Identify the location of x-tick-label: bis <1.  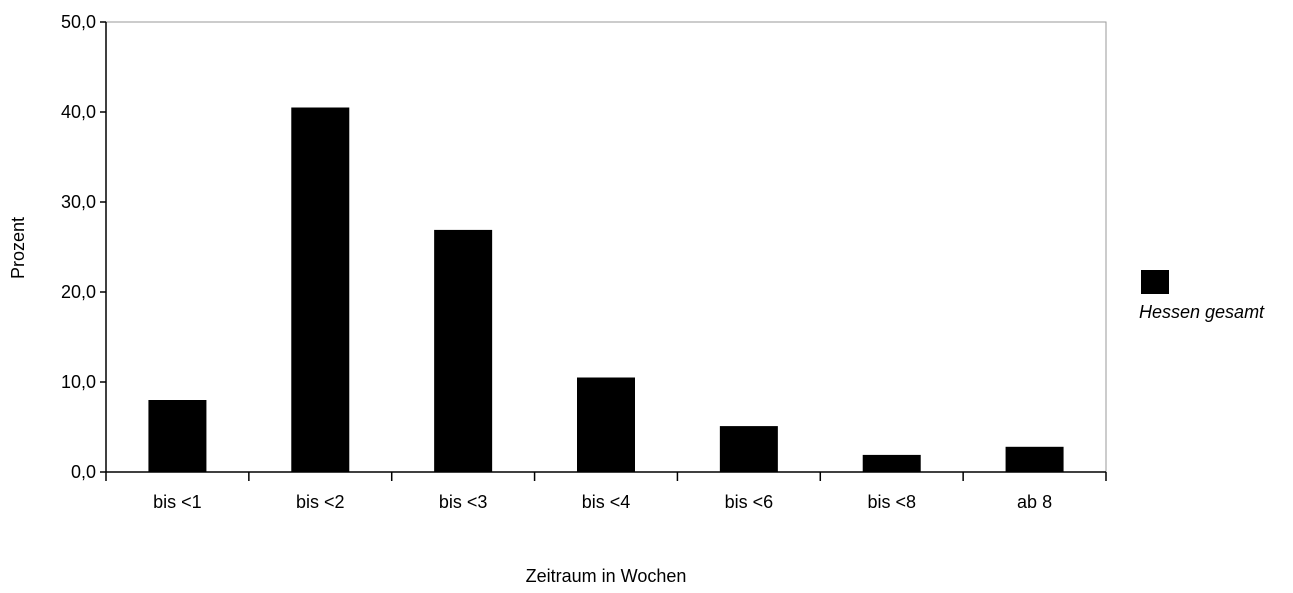
(177, 502).